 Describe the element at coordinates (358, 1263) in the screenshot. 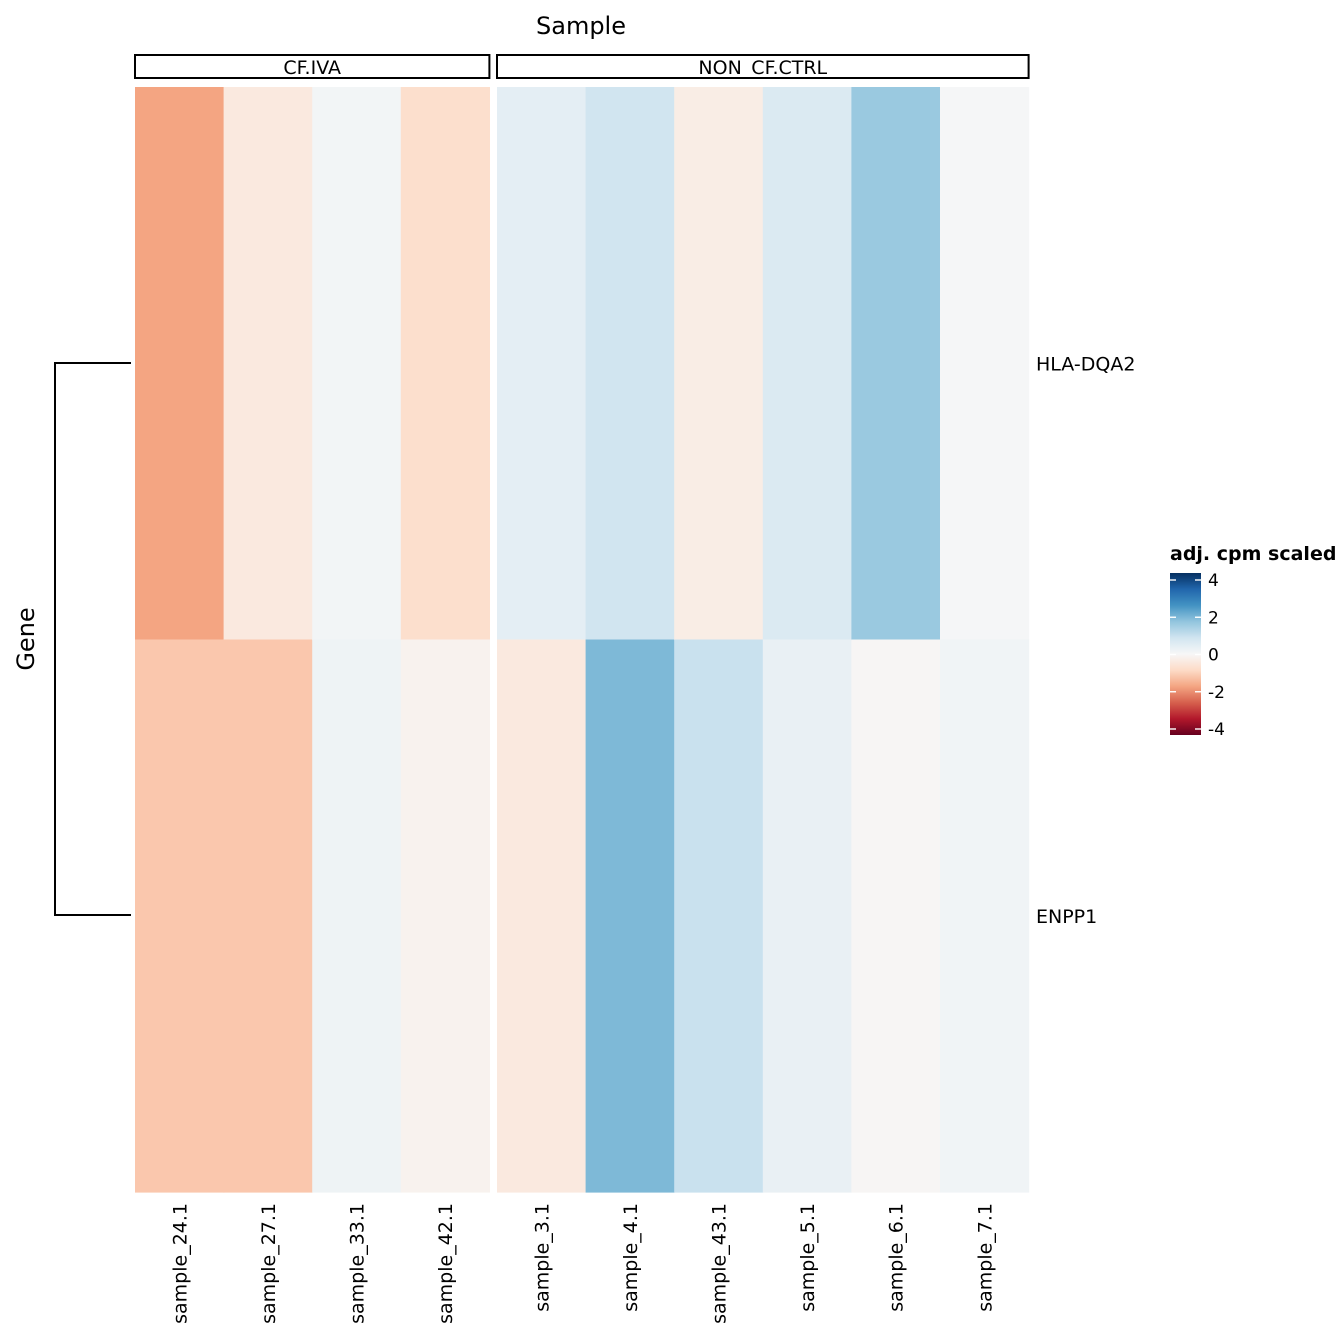

I see `sample-label: sample_33.1` at that location.